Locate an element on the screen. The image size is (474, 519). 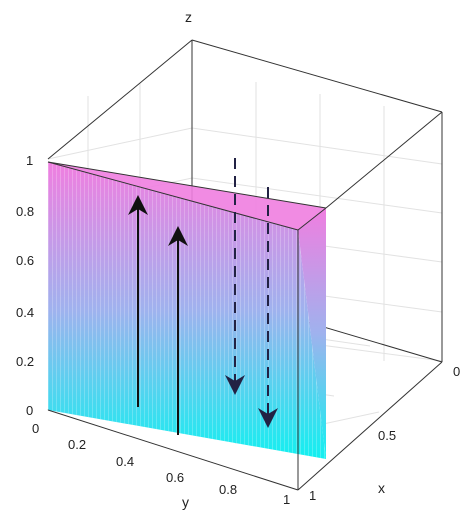
y-ticks: 0 0.2 0.4 0.6 0.8 1 is located at coordinates (161, 464).